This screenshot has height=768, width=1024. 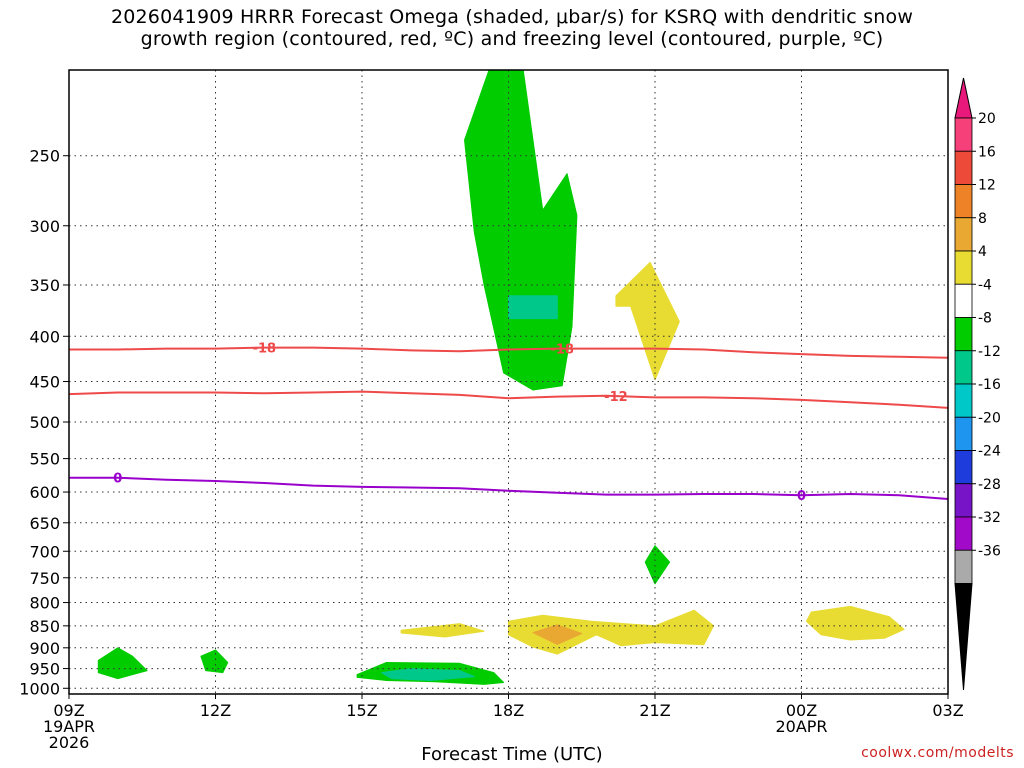 I want to click on colorbar-label--24: -24, so click(x=989, y=452).